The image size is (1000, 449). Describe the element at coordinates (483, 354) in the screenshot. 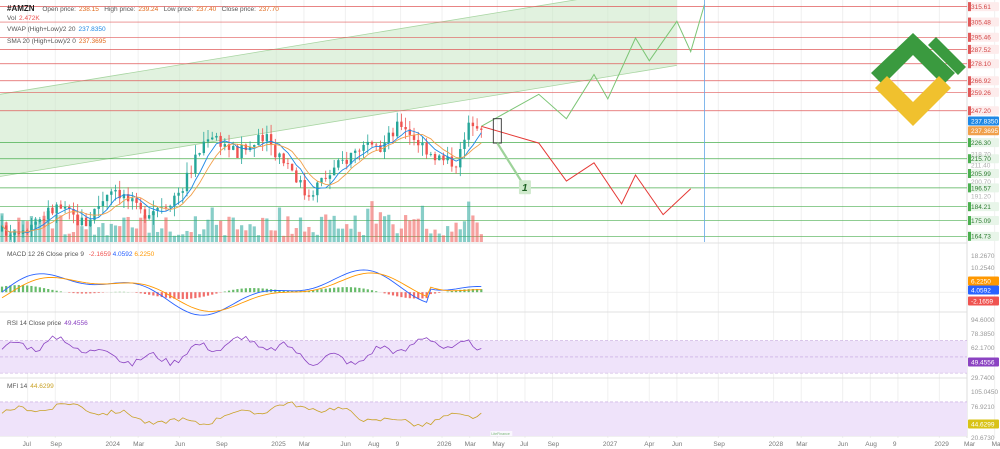

I see `rsi-pane` at that location.